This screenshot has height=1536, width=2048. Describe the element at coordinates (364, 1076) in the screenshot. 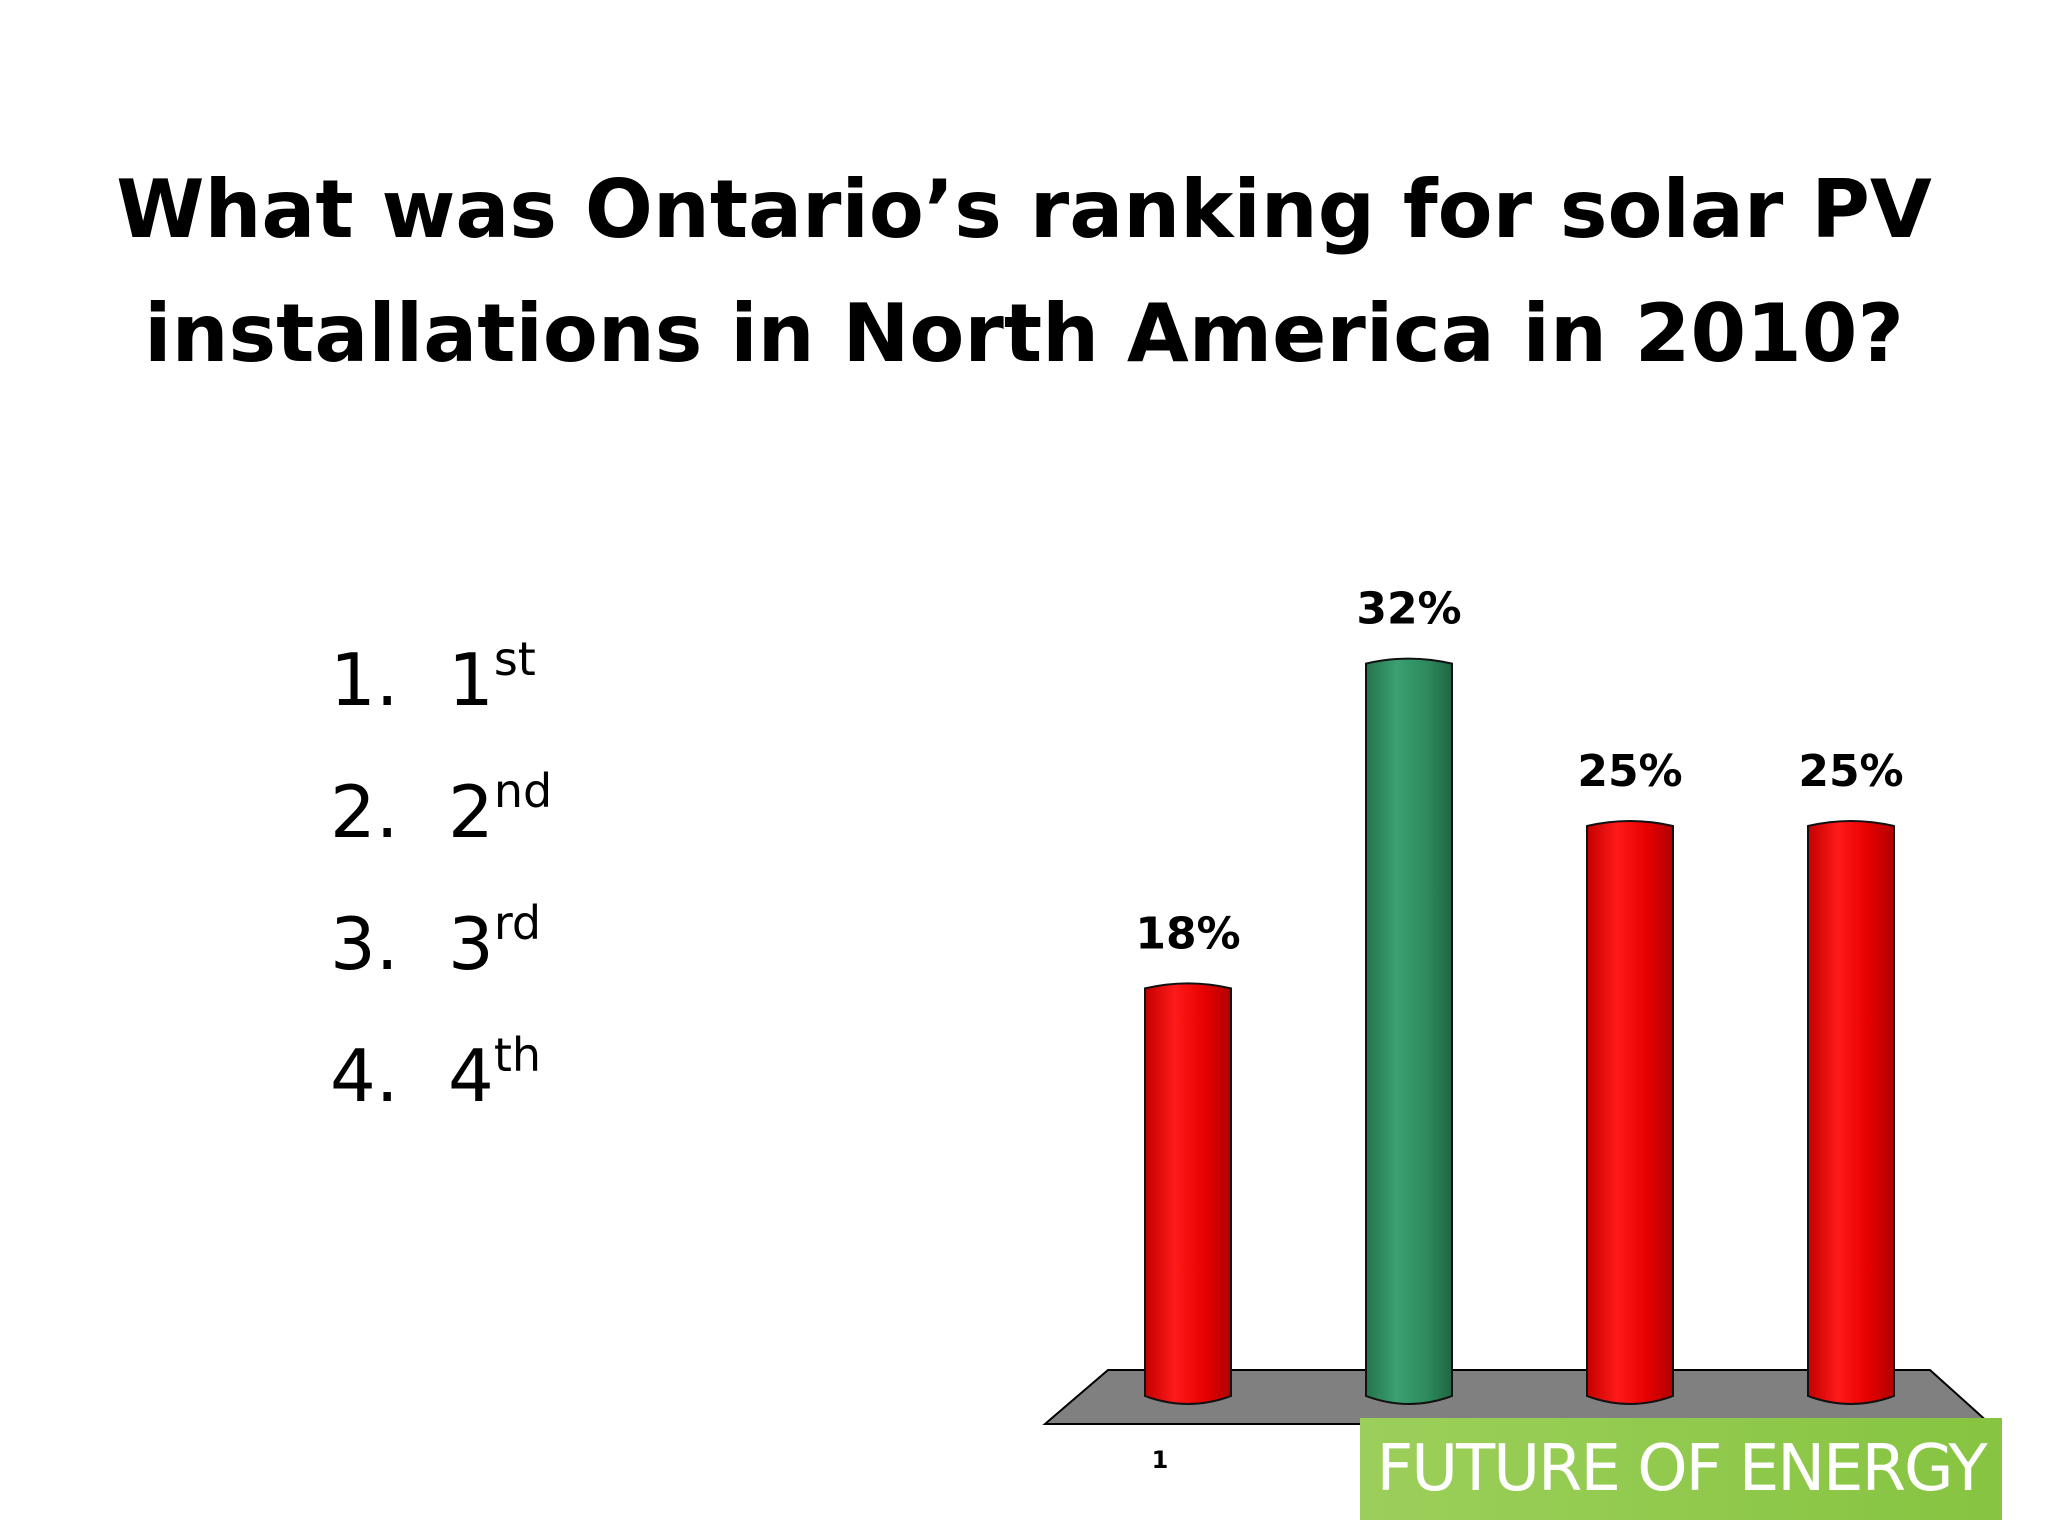

I see `option-number: 4.` at that location.